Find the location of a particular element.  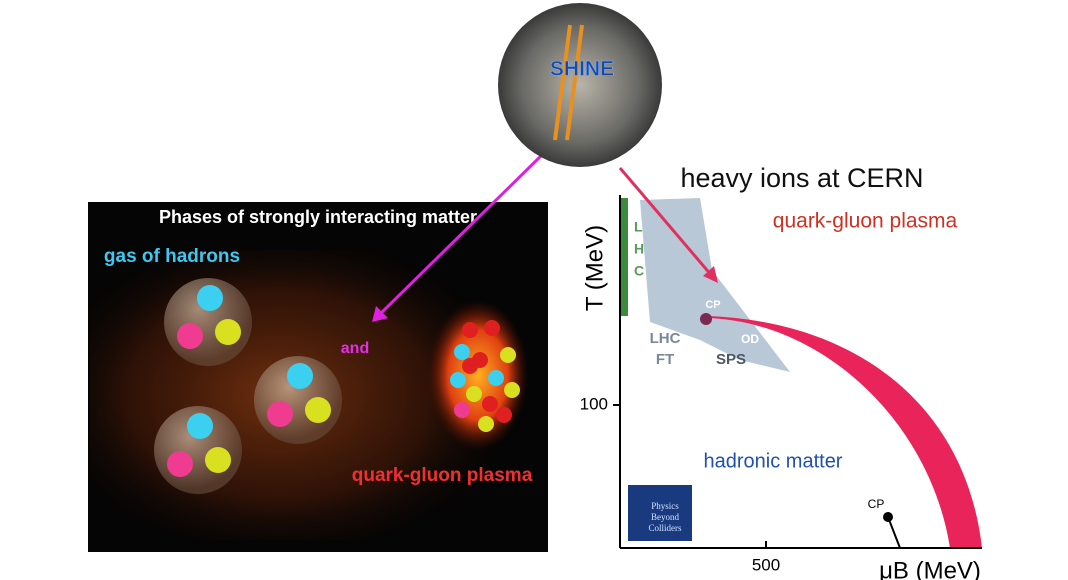

hadronic-label: hadronic matter is located at coordinates (773, 461).